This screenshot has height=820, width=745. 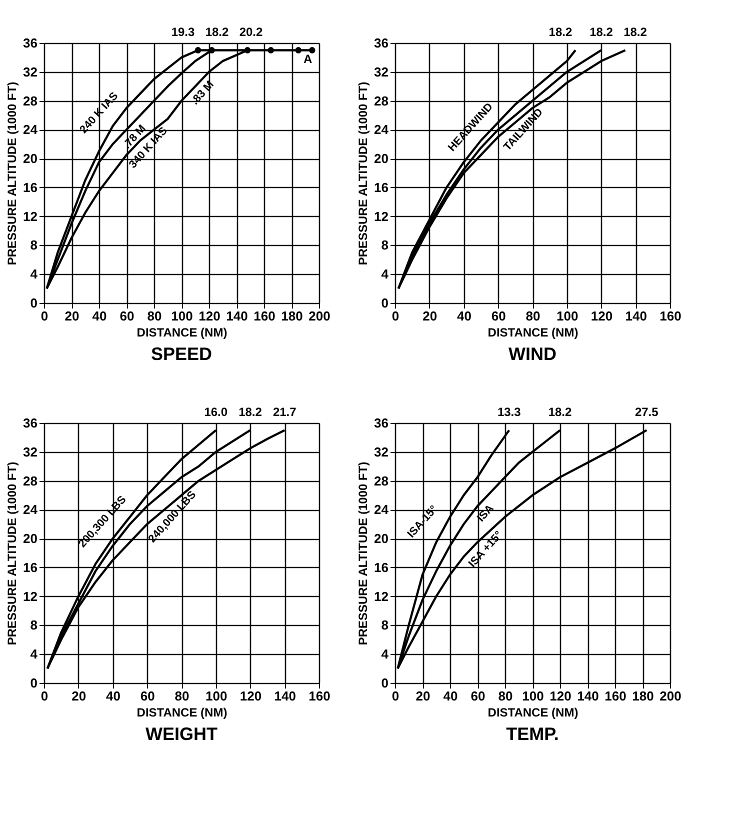 What do you see at coordinates (284, 412) in the screenshot?
I see `annotation: 21.7` at bounding box center [284, 412].